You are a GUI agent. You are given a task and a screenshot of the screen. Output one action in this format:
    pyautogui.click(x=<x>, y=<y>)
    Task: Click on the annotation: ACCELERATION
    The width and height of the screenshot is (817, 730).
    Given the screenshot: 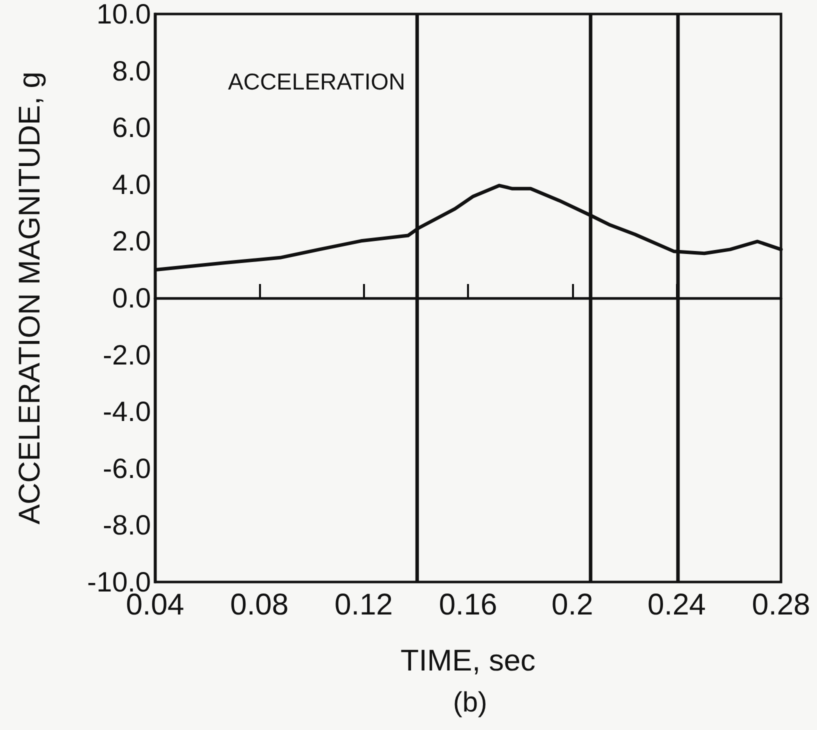 What is the action you would take?
    pyautogui.click(x=317, y=81)
    